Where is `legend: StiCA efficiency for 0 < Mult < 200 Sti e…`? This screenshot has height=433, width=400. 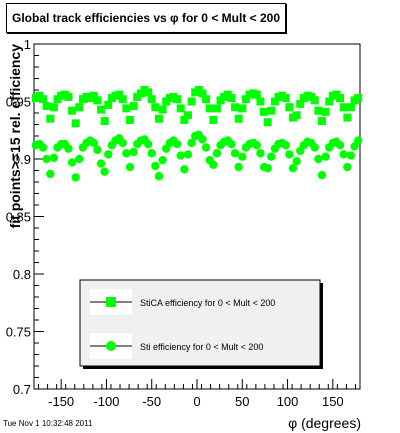
legend: StiCA efficiency for 0 < Mult < 200 Sti e… is located at coordinates (201, 324).